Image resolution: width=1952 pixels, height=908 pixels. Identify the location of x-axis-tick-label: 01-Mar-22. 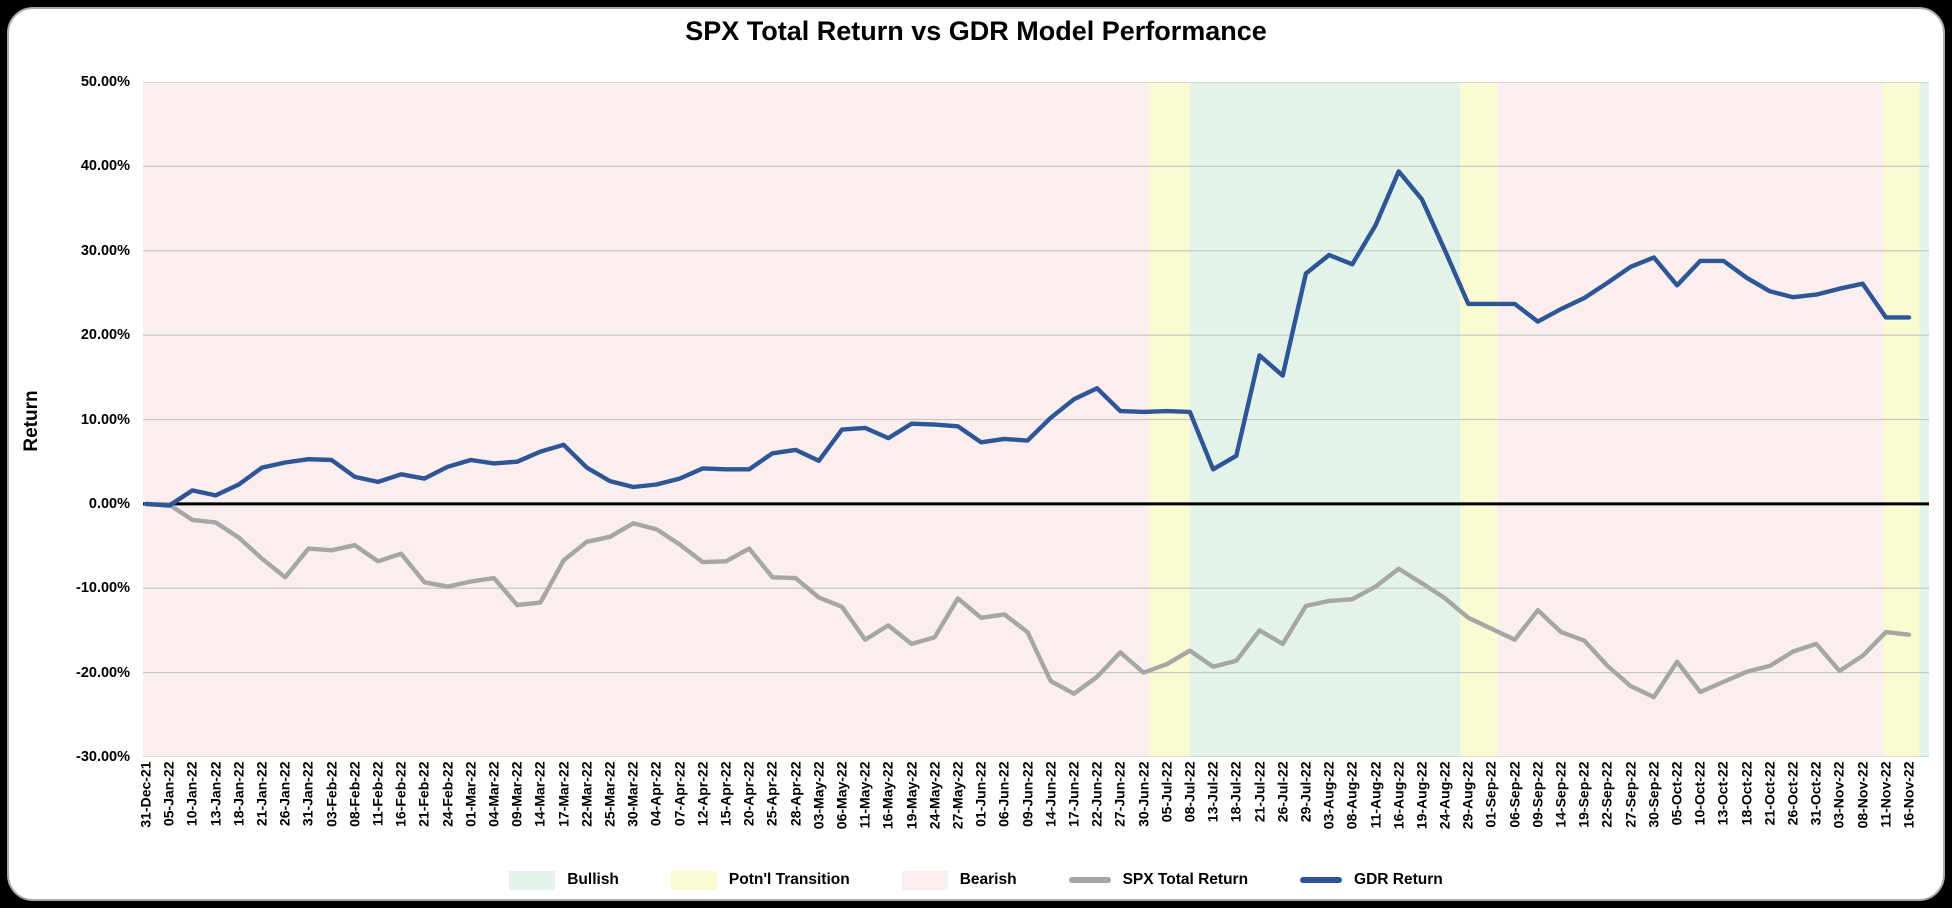
(470, 794).